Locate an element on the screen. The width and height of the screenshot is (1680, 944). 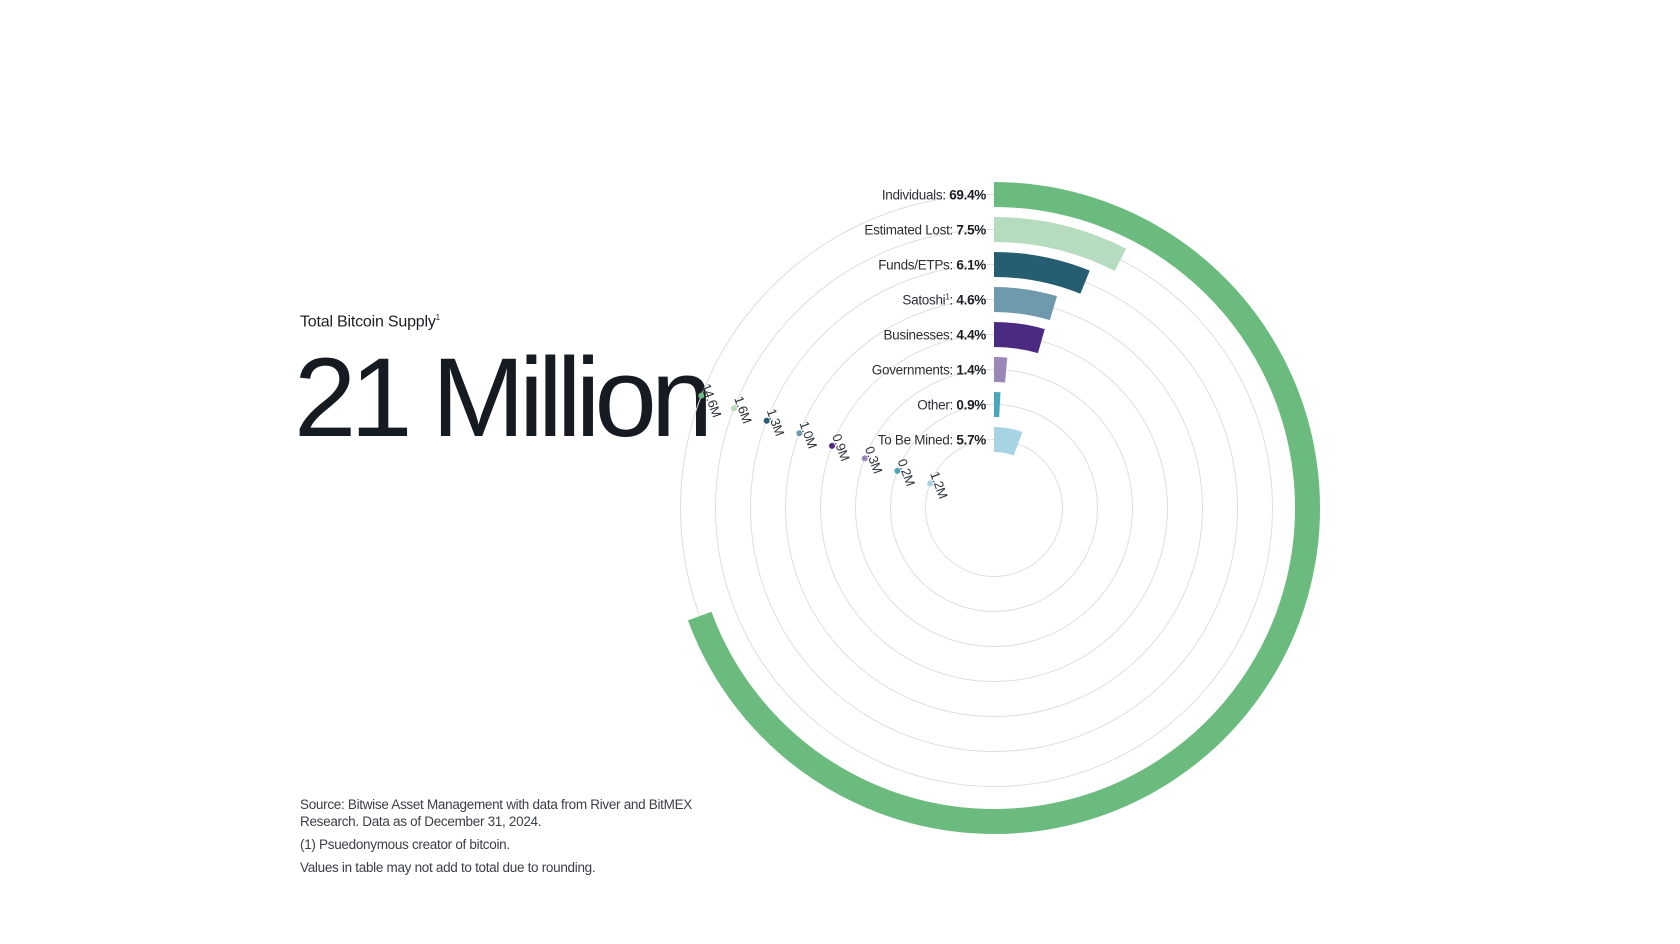
category-percent: 5.7% is located at coordinates (971, 440).